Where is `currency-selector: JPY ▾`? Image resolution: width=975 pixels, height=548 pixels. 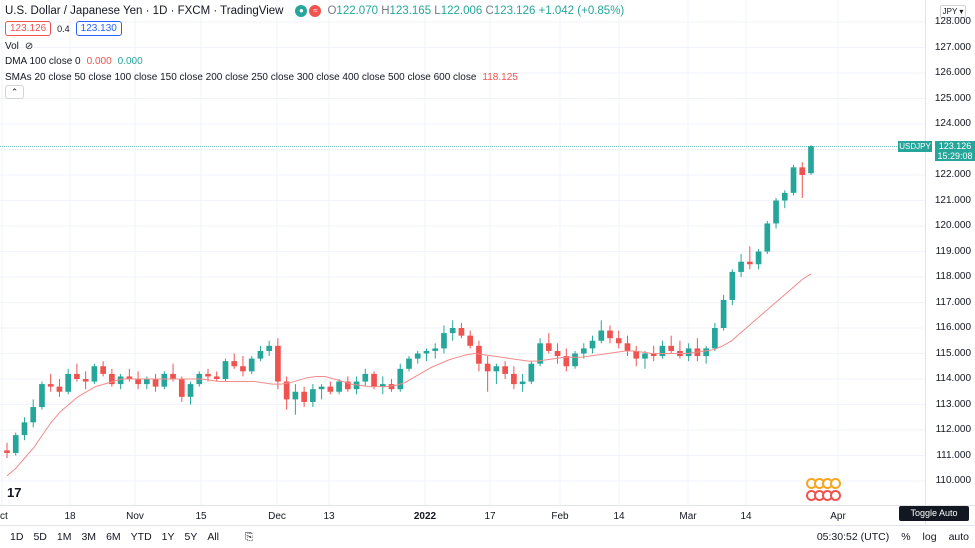 currency-selector: JPY ▾ is located at coordinates (953, 11).